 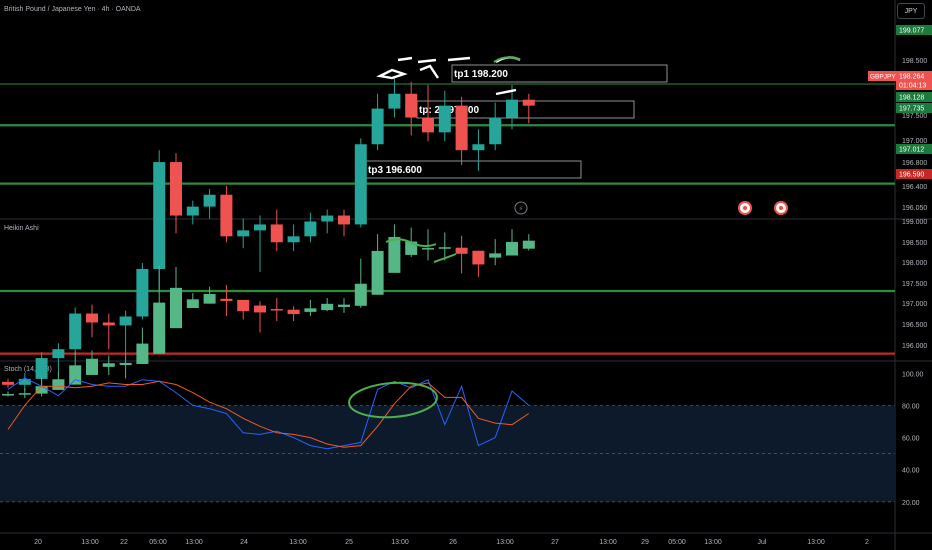 What do you see at coordinates (914, 187) in the screenshot?
I see `price-axis-tick: 196.400` at bounding box center [914, 187].